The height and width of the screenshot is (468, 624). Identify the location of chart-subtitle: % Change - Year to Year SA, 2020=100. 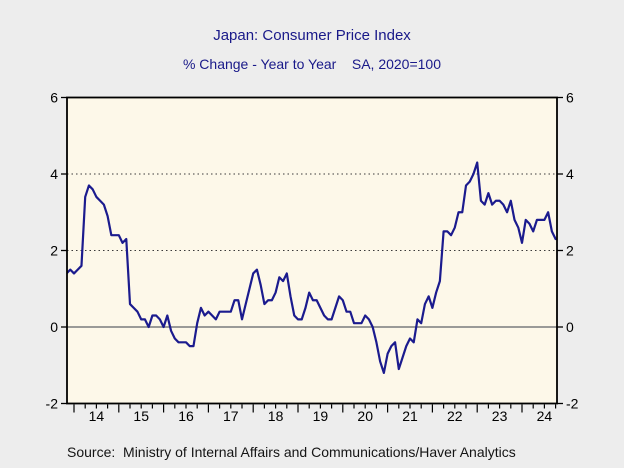
(312, 64).